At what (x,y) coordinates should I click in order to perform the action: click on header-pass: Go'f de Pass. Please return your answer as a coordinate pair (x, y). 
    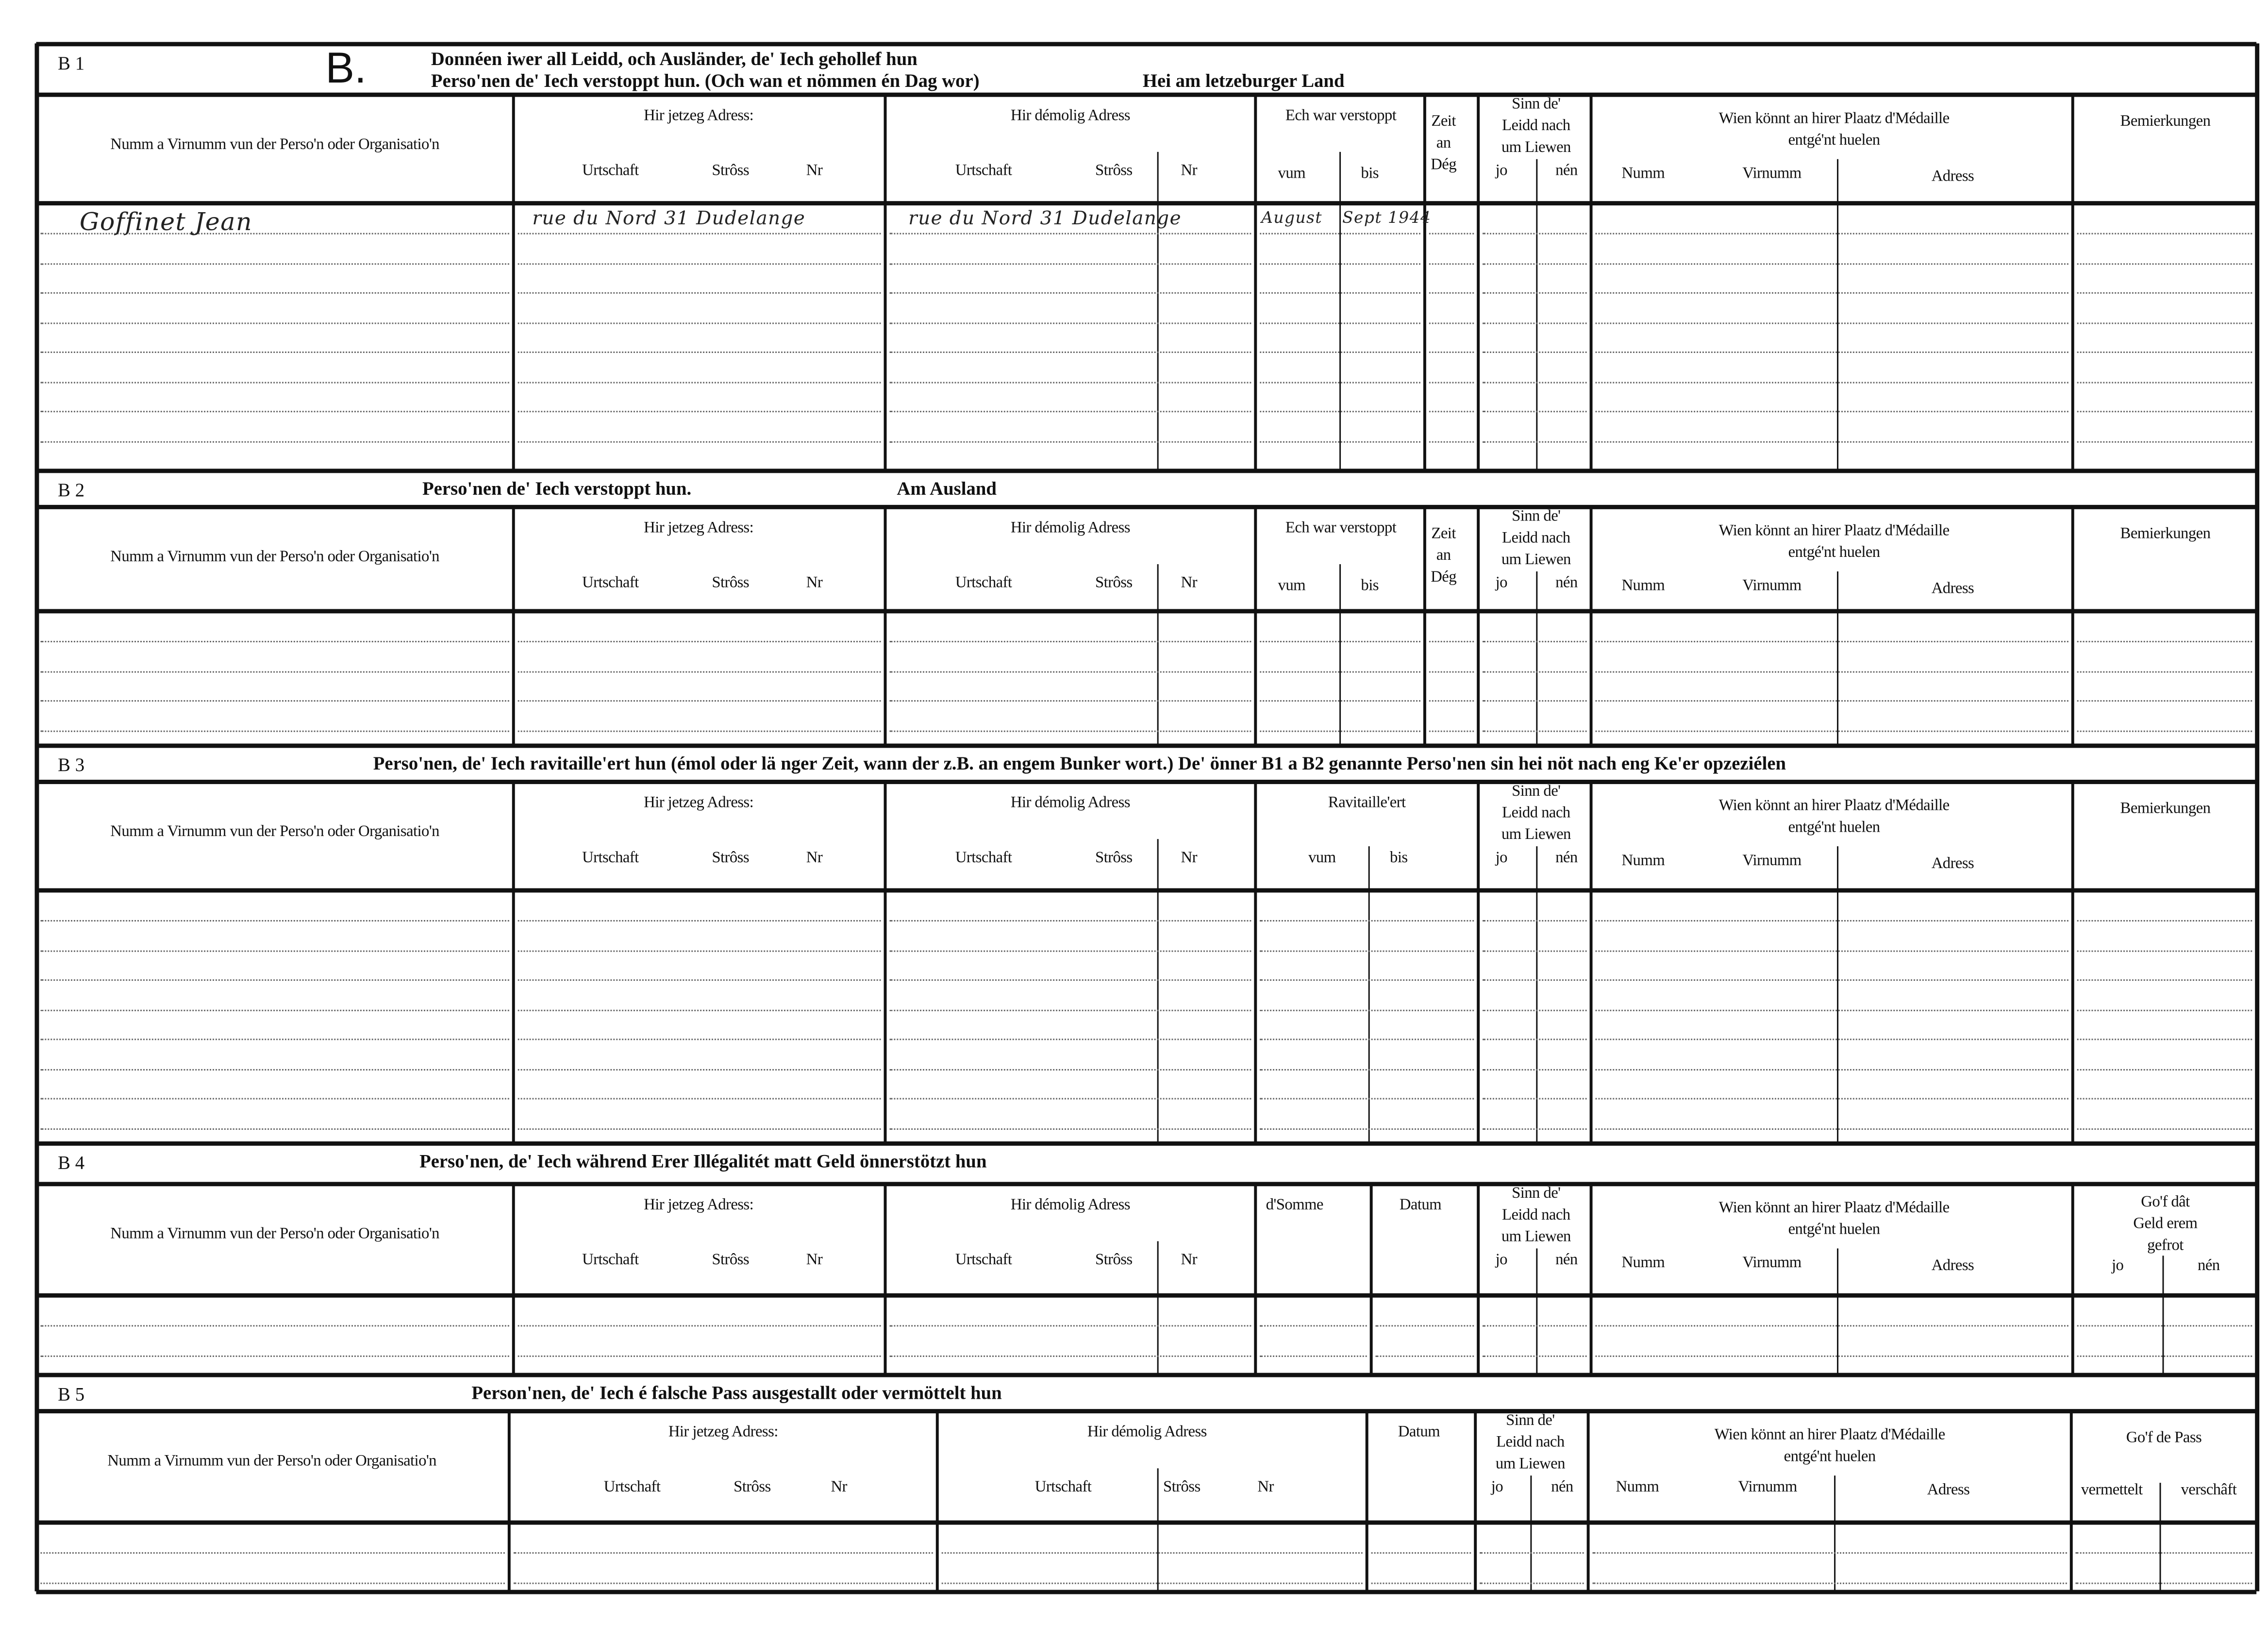
    Looking at the image, I should click on (2164, 1438).